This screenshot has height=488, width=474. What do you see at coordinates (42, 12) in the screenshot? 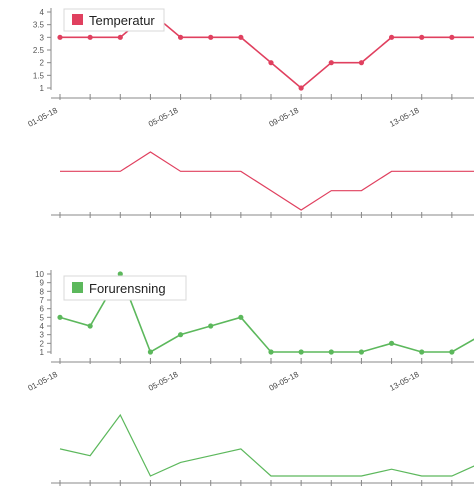
I see `temperature-y-tick-label: 4` at bounding box center [42, 12].